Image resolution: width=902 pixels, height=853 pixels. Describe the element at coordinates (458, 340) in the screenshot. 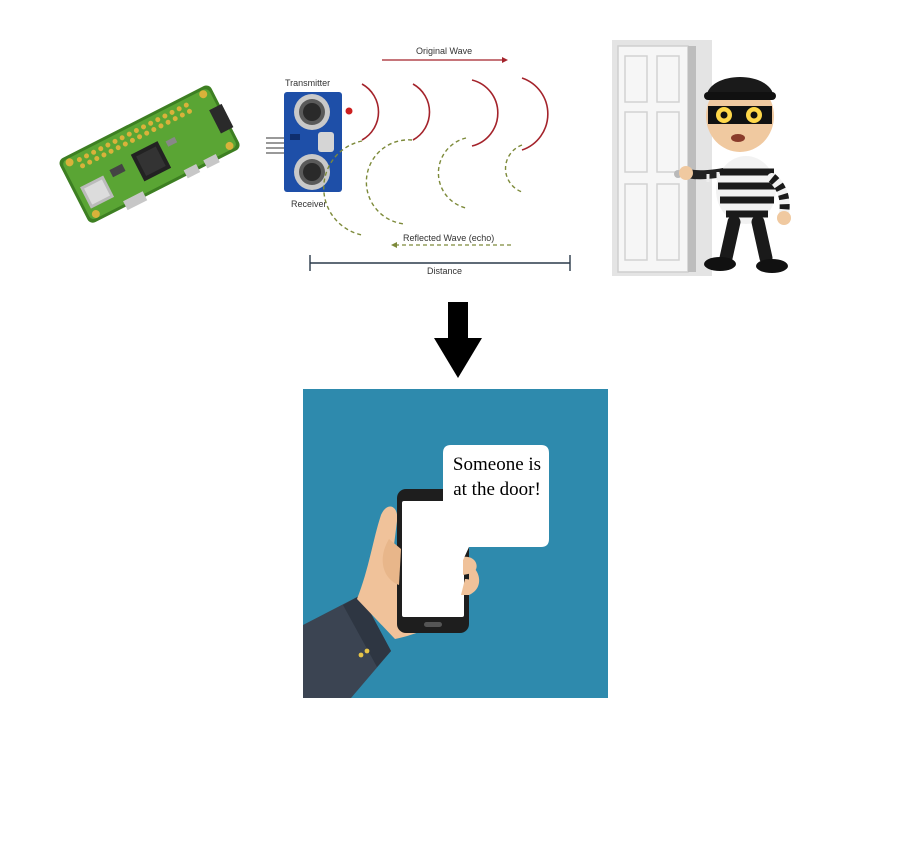

I see `down-arrow-icon` at that location.